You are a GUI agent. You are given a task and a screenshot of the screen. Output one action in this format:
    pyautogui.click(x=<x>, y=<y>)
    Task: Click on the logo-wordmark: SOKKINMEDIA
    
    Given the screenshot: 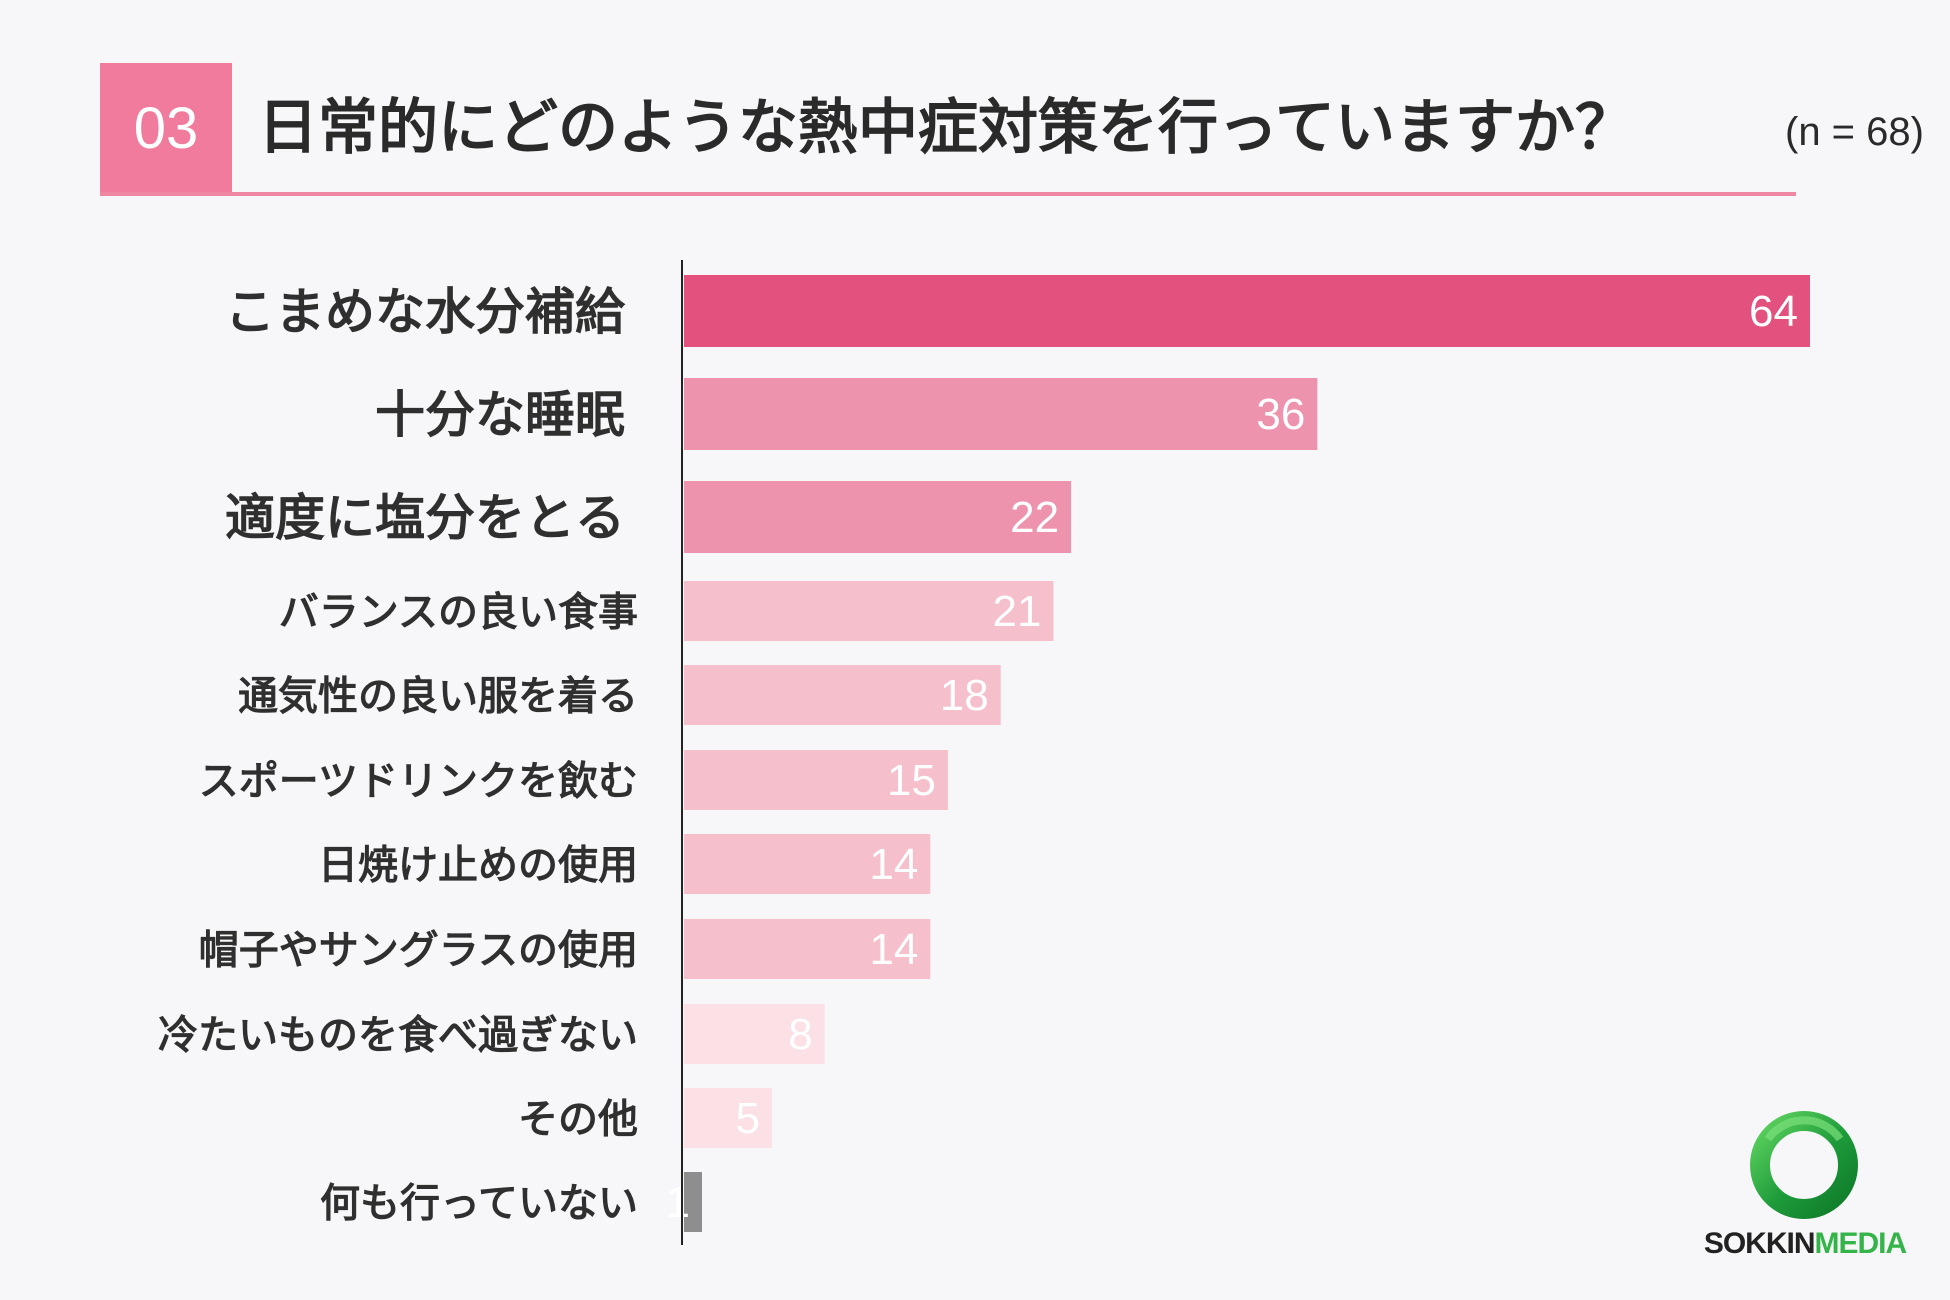 What is the action you would take?
    pyautogui.click(x=1805, y=1244)
    